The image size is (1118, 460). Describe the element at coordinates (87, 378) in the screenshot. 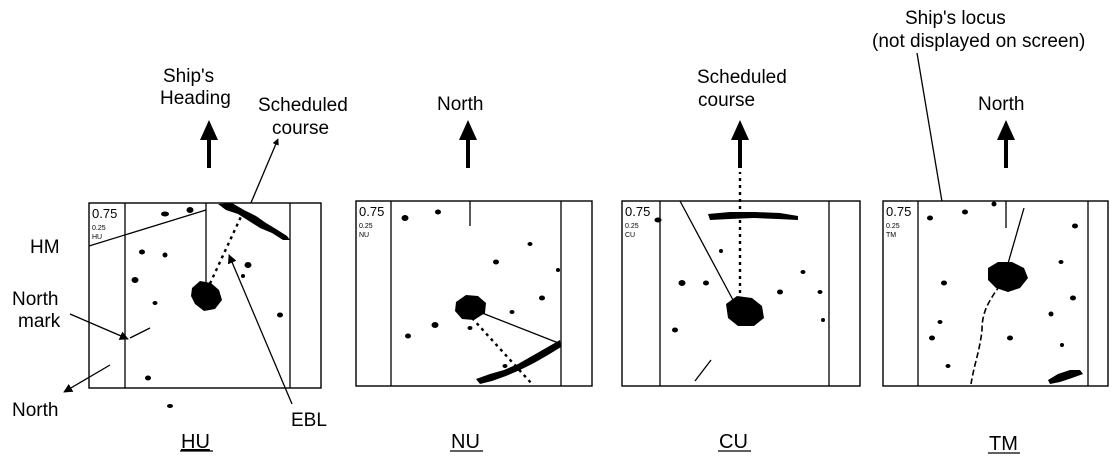

I see `north-direction-arrow` at that location.